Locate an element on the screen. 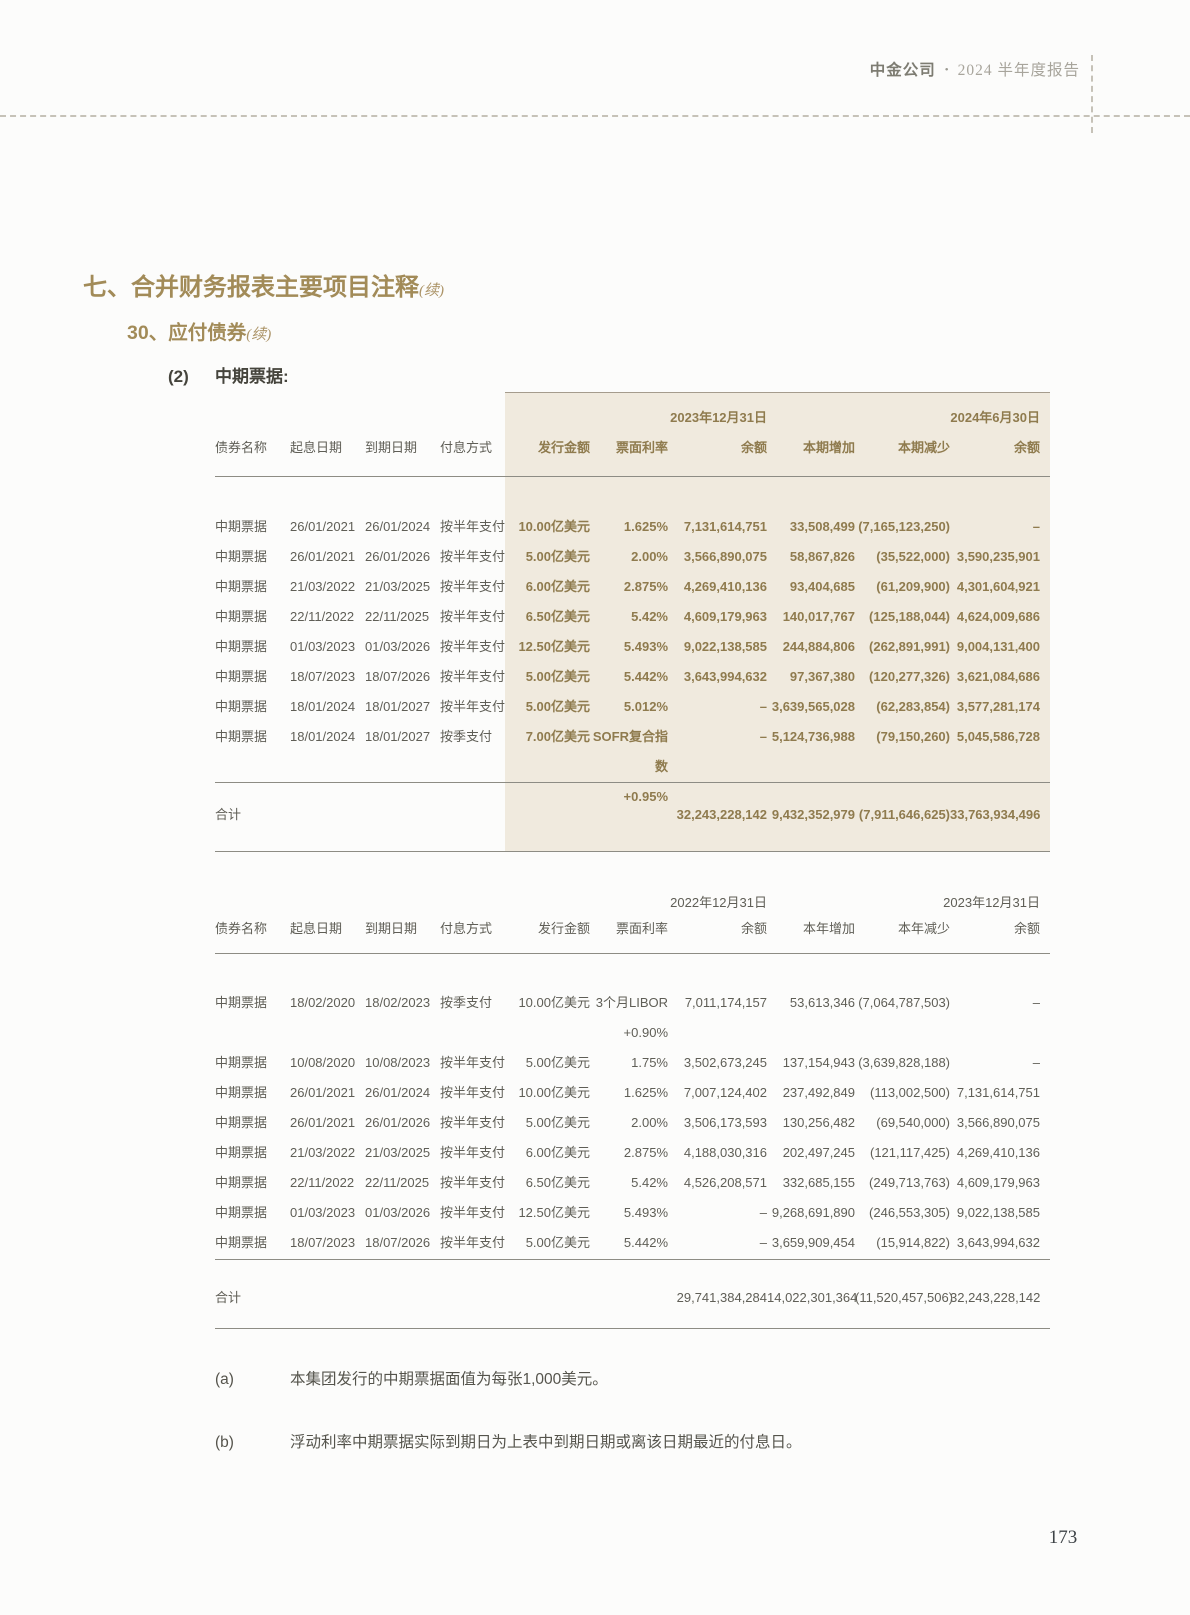 This screenshot has height=1615, width=1190. table-cell: 01/03/2026 is located at coordinates (398, 646).